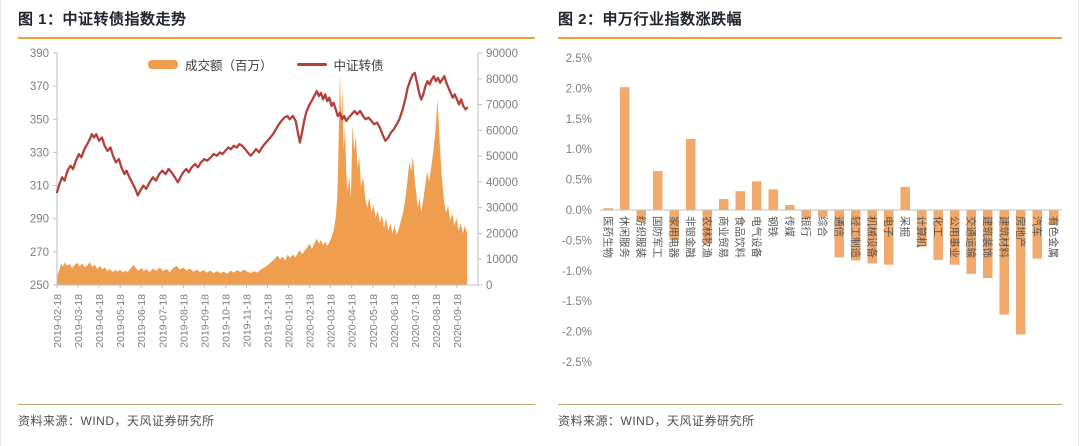  Describe the element at coordinates (502, 131) in the screenshot. I see `right-axis-tick-label: 60000` at that location.